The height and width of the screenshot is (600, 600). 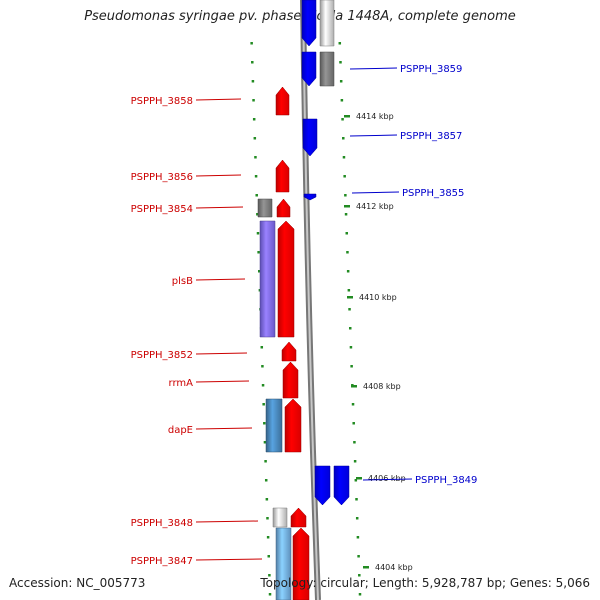 What do you see at coordinates (378, 297) in the screenshot?
I see `scale-label: 4410 kbp` at bounding box center [378, 297].